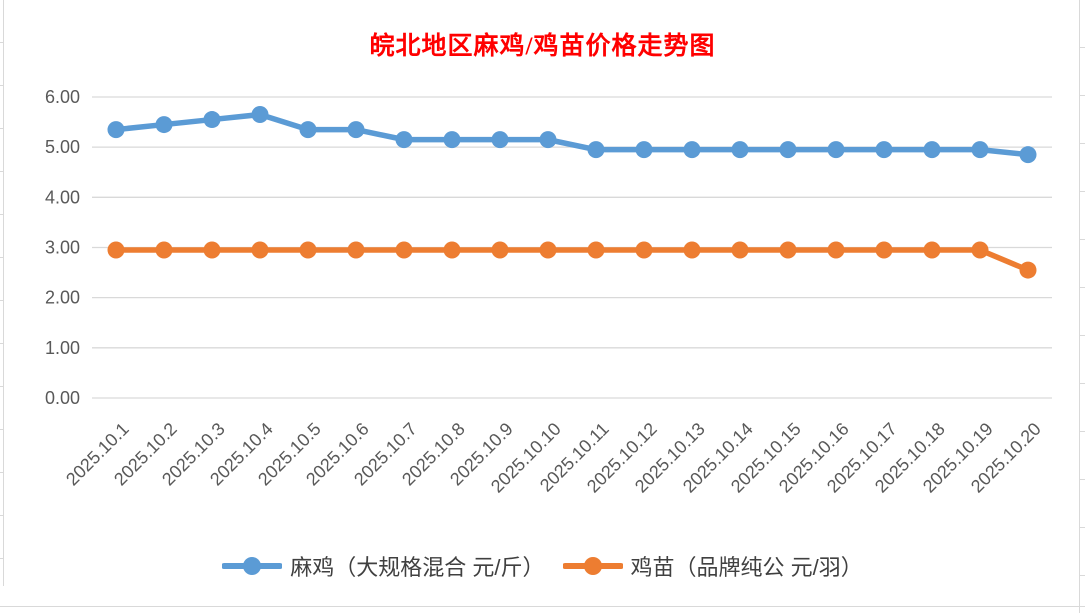 This screenshot has width=1085, height=613. Describe the element at coordinates (542, 606) in the screenshot. I see `chart-bottom-border` at that location.